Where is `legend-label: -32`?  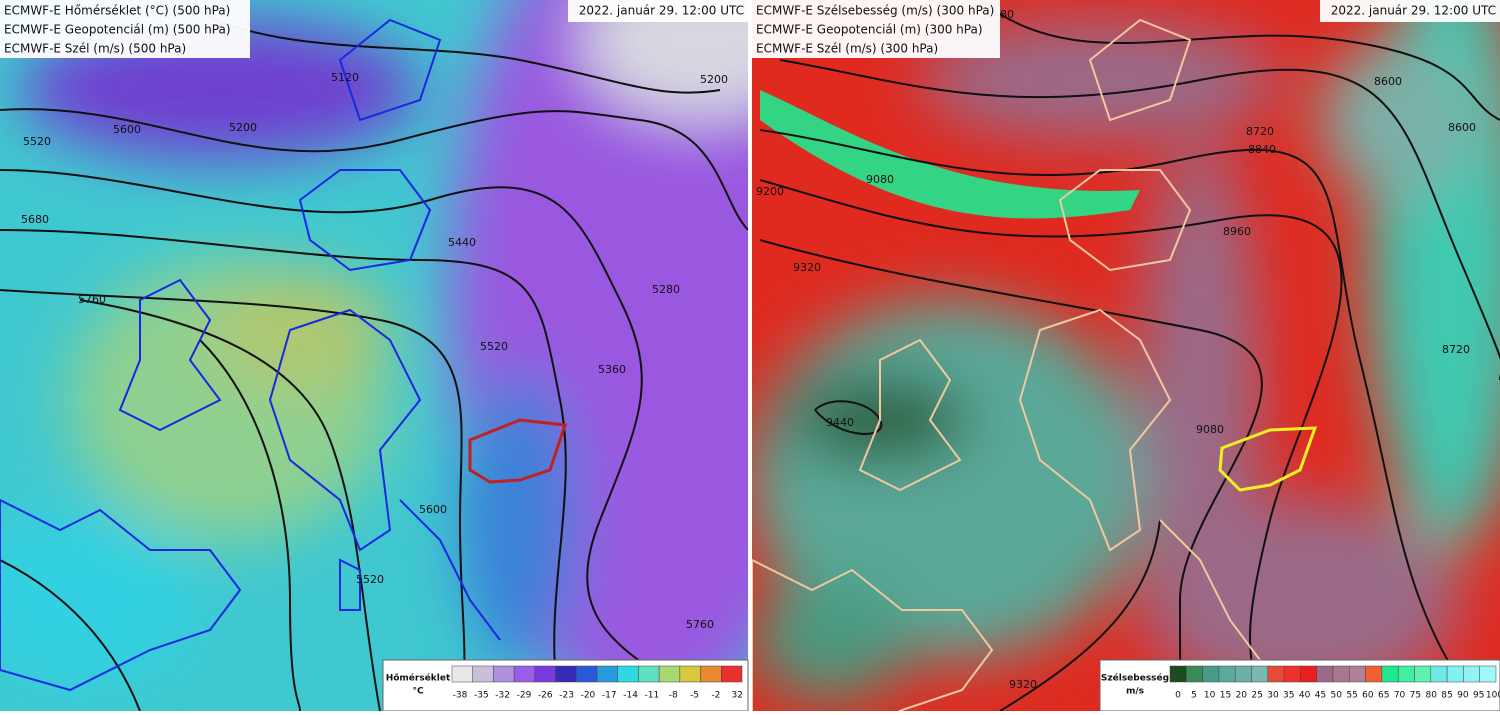
legend-label: -32 is located at coordinates (502, 696).